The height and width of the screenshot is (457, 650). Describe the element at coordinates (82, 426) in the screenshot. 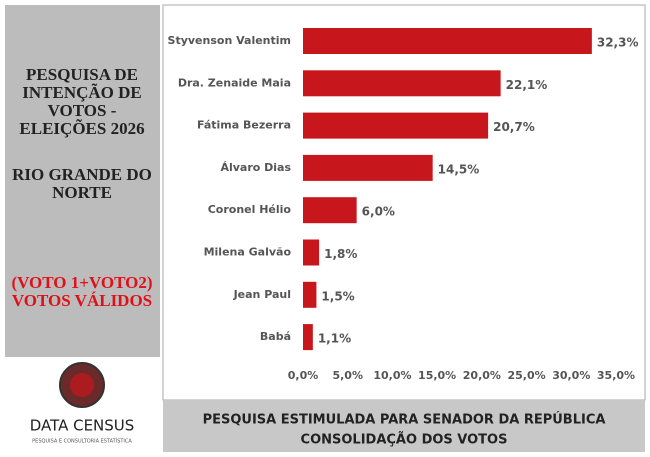

I see `logo-name: DATA CENSUS` at that location.